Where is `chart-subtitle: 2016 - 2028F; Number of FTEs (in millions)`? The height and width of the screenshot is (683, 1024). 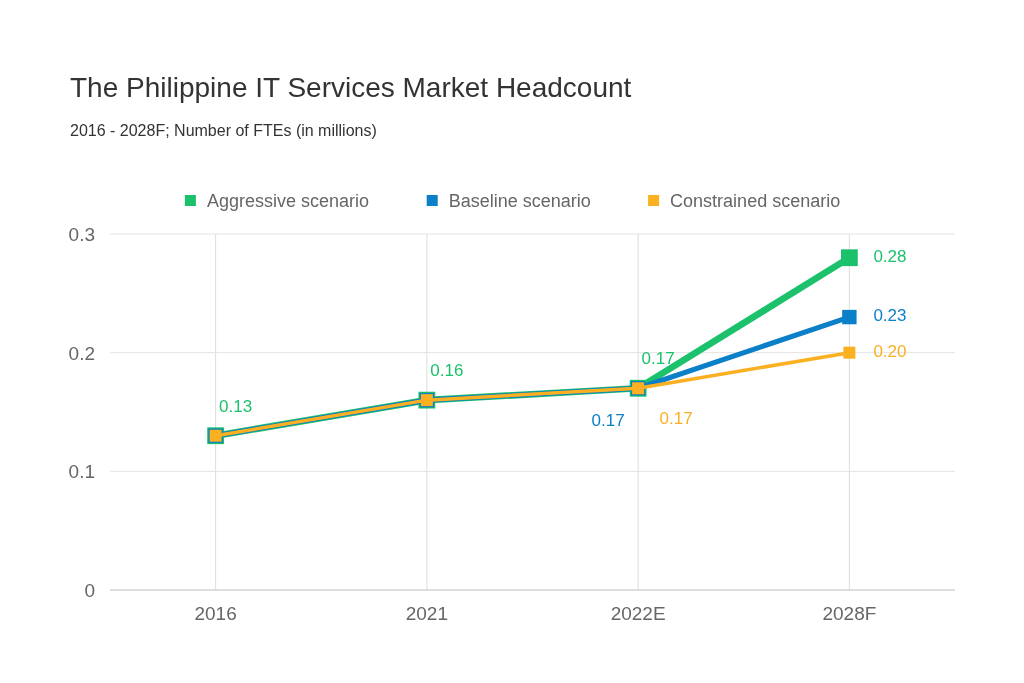 chart-subtitle: 2016 - 2028F; Number of FTEs (in millions) is located at coordinates (223, 130).